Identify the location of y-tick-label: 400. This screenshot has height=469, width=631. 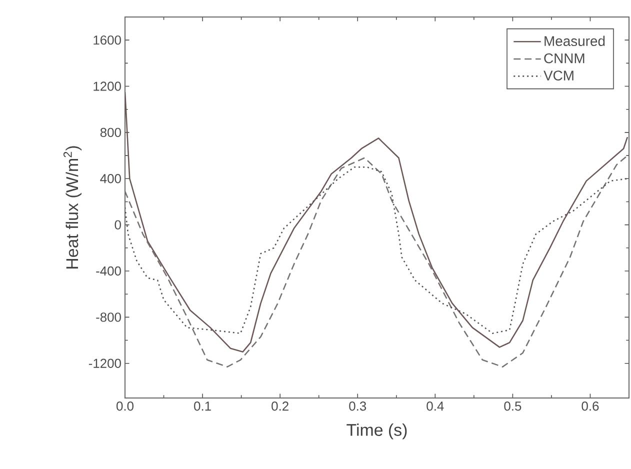
(110, 179).